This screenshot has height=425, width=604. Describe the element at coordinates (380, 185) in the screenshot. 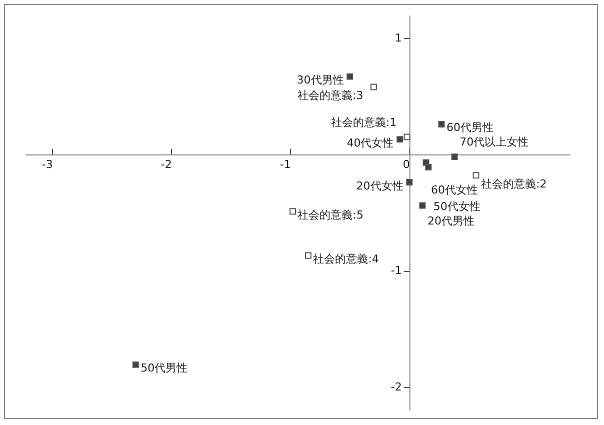

I see `annotation: 20代女性` at that location.